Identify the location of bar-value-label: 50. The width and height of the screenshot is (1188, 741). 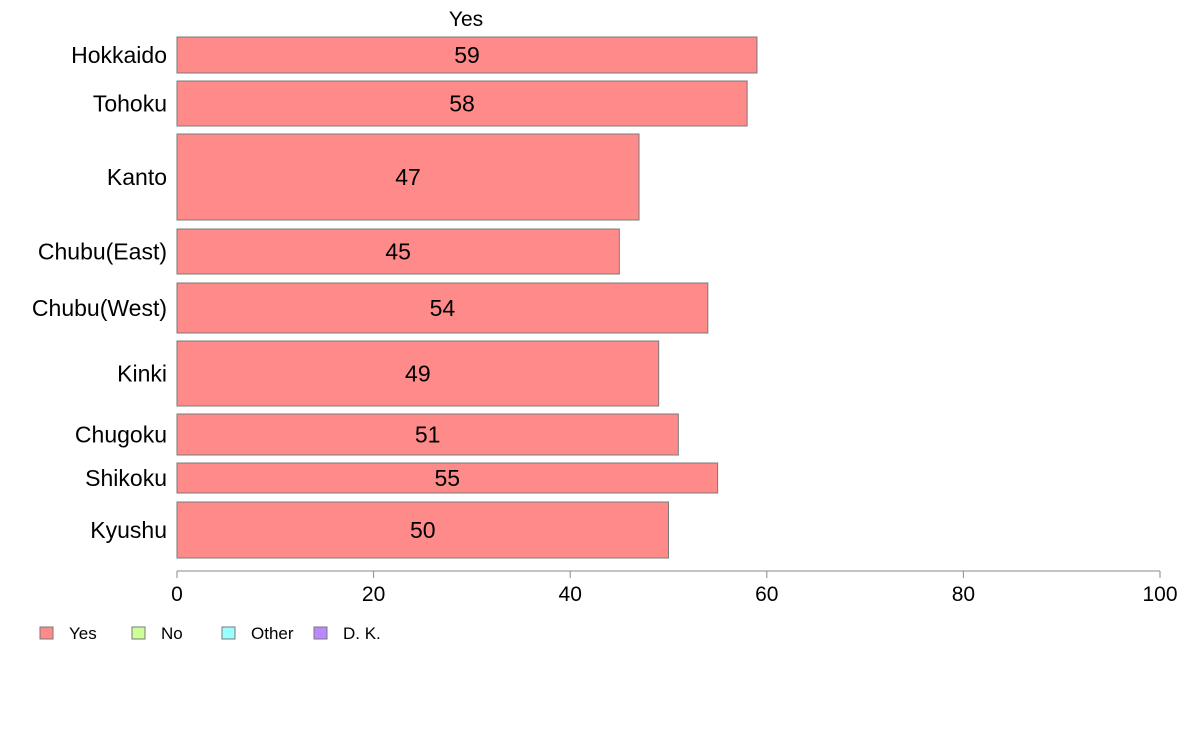
(423, 530).